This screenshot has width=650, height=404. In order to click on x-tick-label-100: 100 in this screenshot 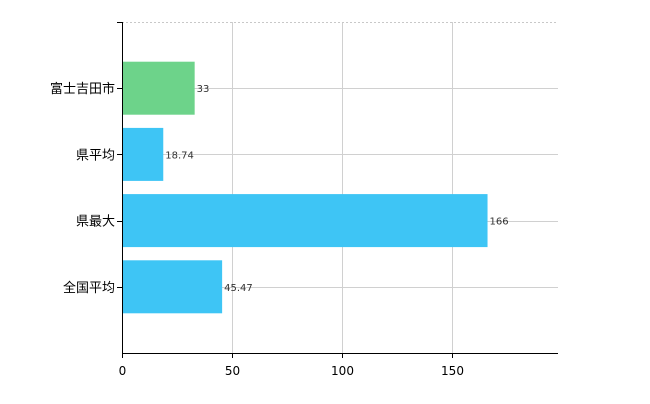, I will do `click(342, 371)`.